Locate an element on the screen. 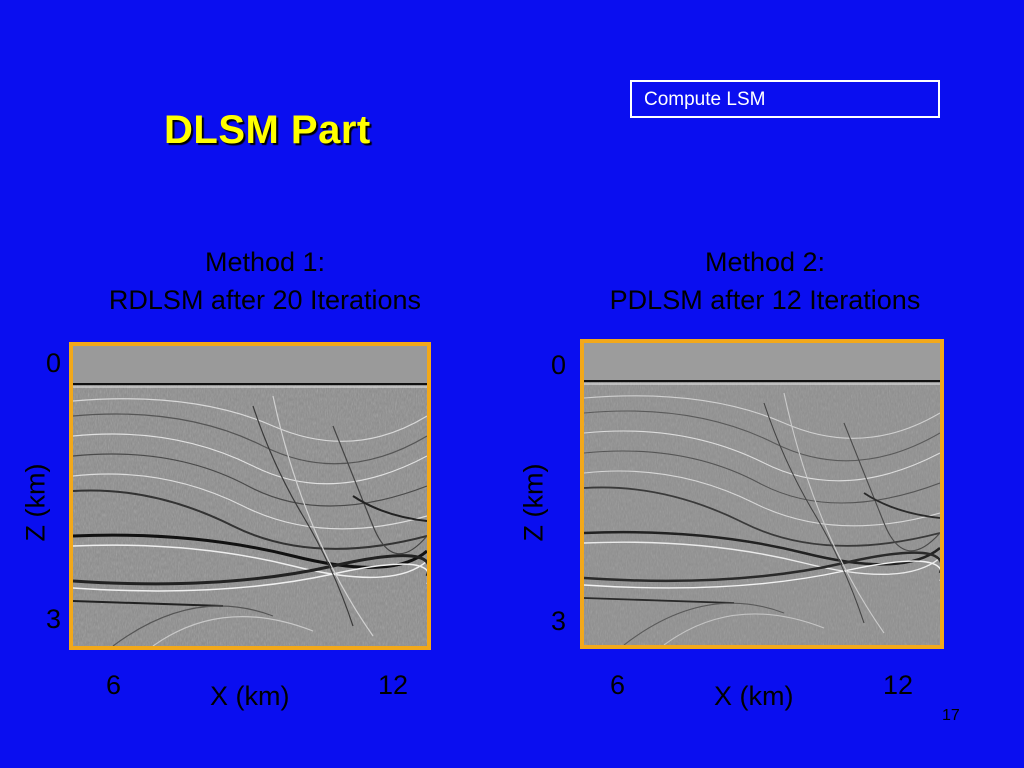 The height and width of the screenshot is (768, 1024). panel-1-x-right-label: 12 is located at coordinates (393, 685).